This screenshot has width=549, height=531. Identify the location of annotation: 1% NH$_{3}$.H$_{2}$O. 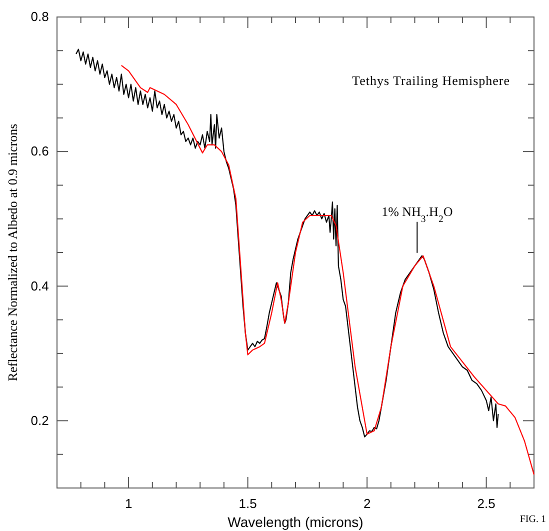
(417, 214).